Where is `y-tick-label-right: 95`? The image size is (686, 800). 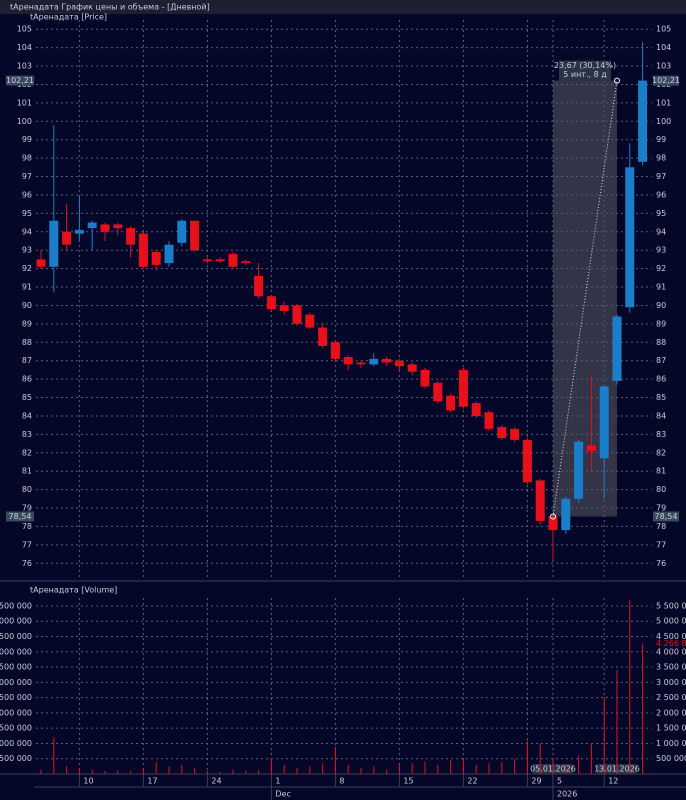 y-tick-label-right: 95 is located at coordinates (661, 213).